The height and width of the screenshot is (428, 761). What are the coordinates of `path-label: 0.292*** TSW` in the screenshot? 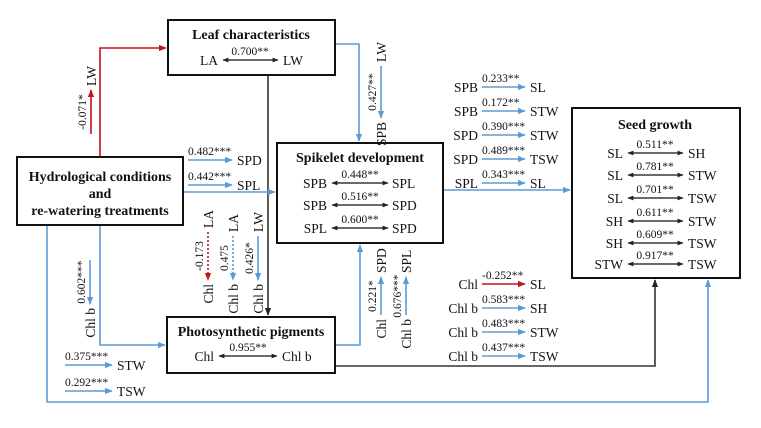 It's located at (105, 388).